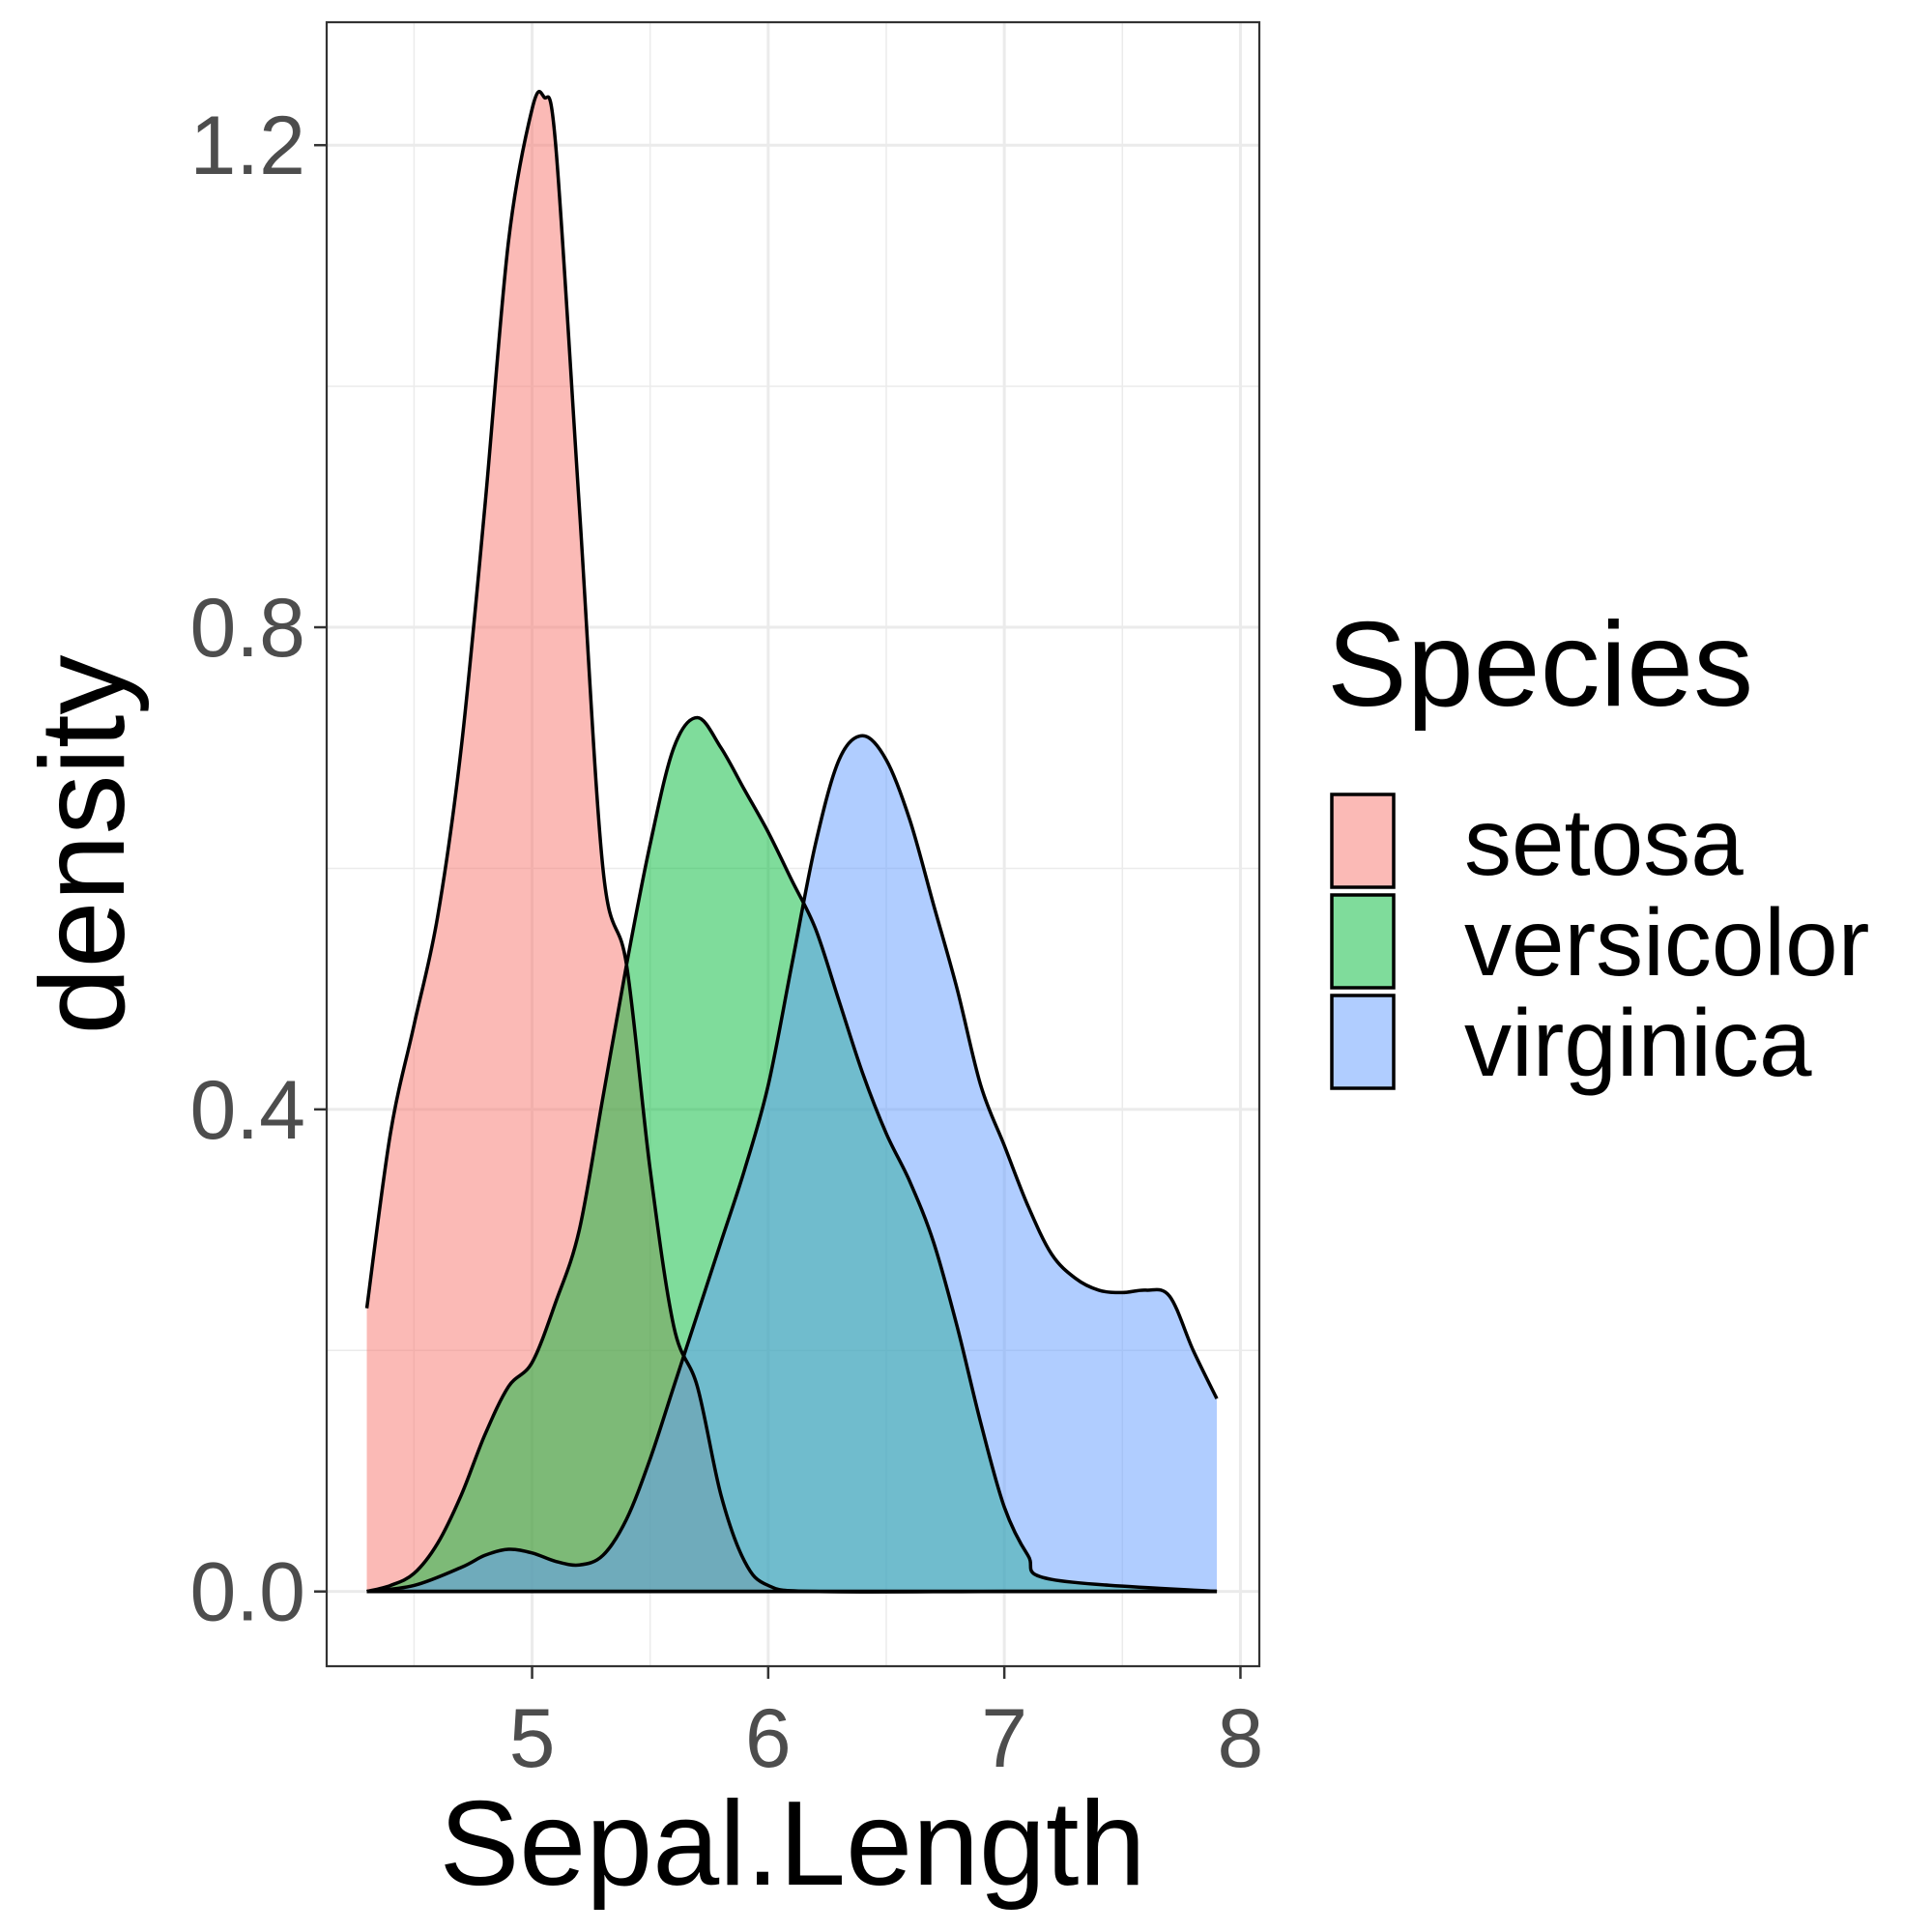  What do you see at coordinates (1363, 941) in the screenshot?
I see `legend-key-versicolor` at bounding box center [1363, 941].